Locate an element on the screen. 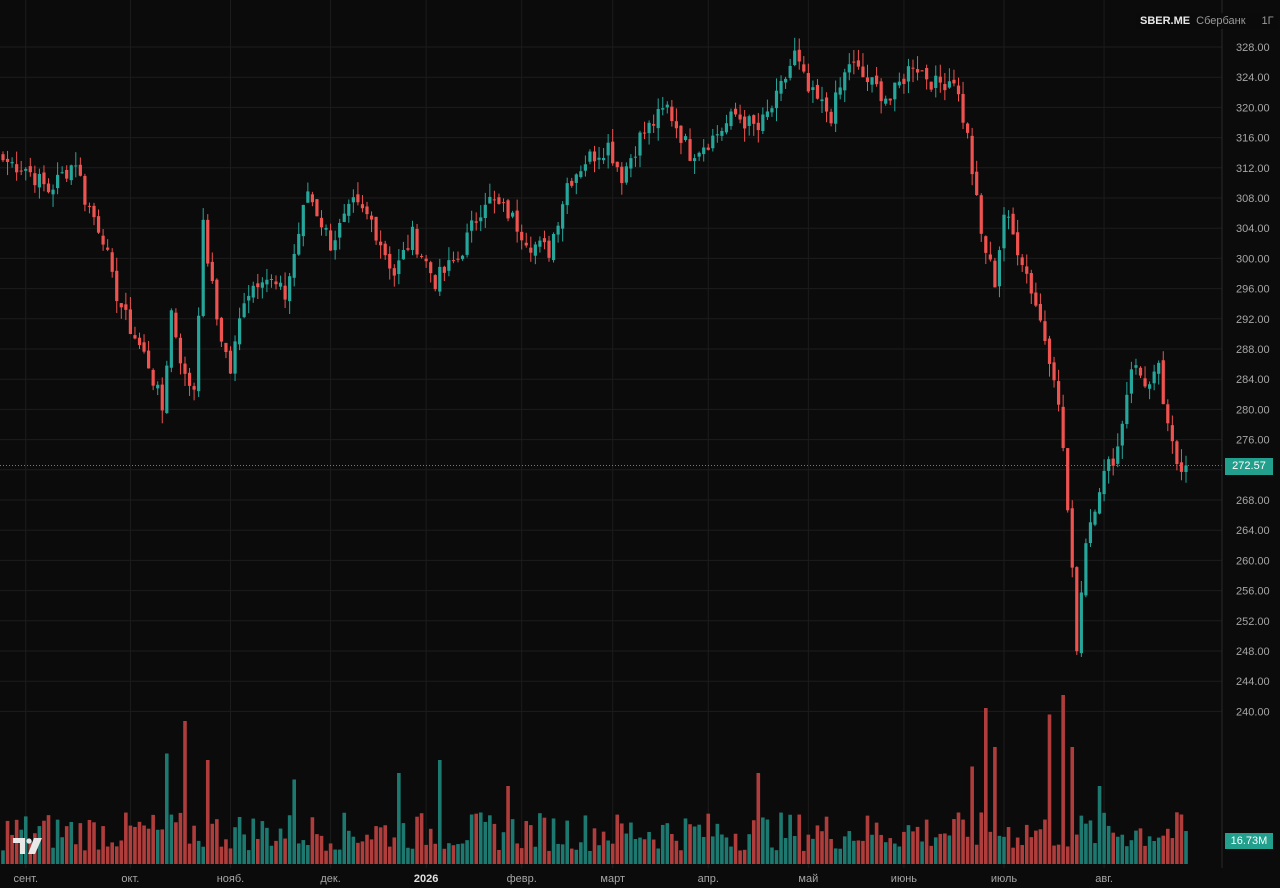  volume-badge: 16.73M is located at coordinates (1249, 841).